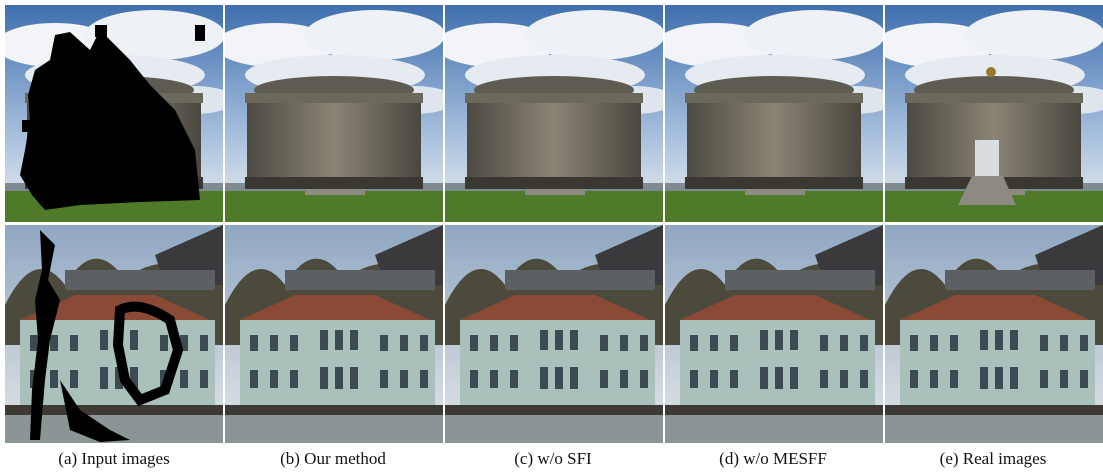 This screenshot has width=1103, height=472. I want to click on caption: (d) w/o MESFF, so click(773, 458).